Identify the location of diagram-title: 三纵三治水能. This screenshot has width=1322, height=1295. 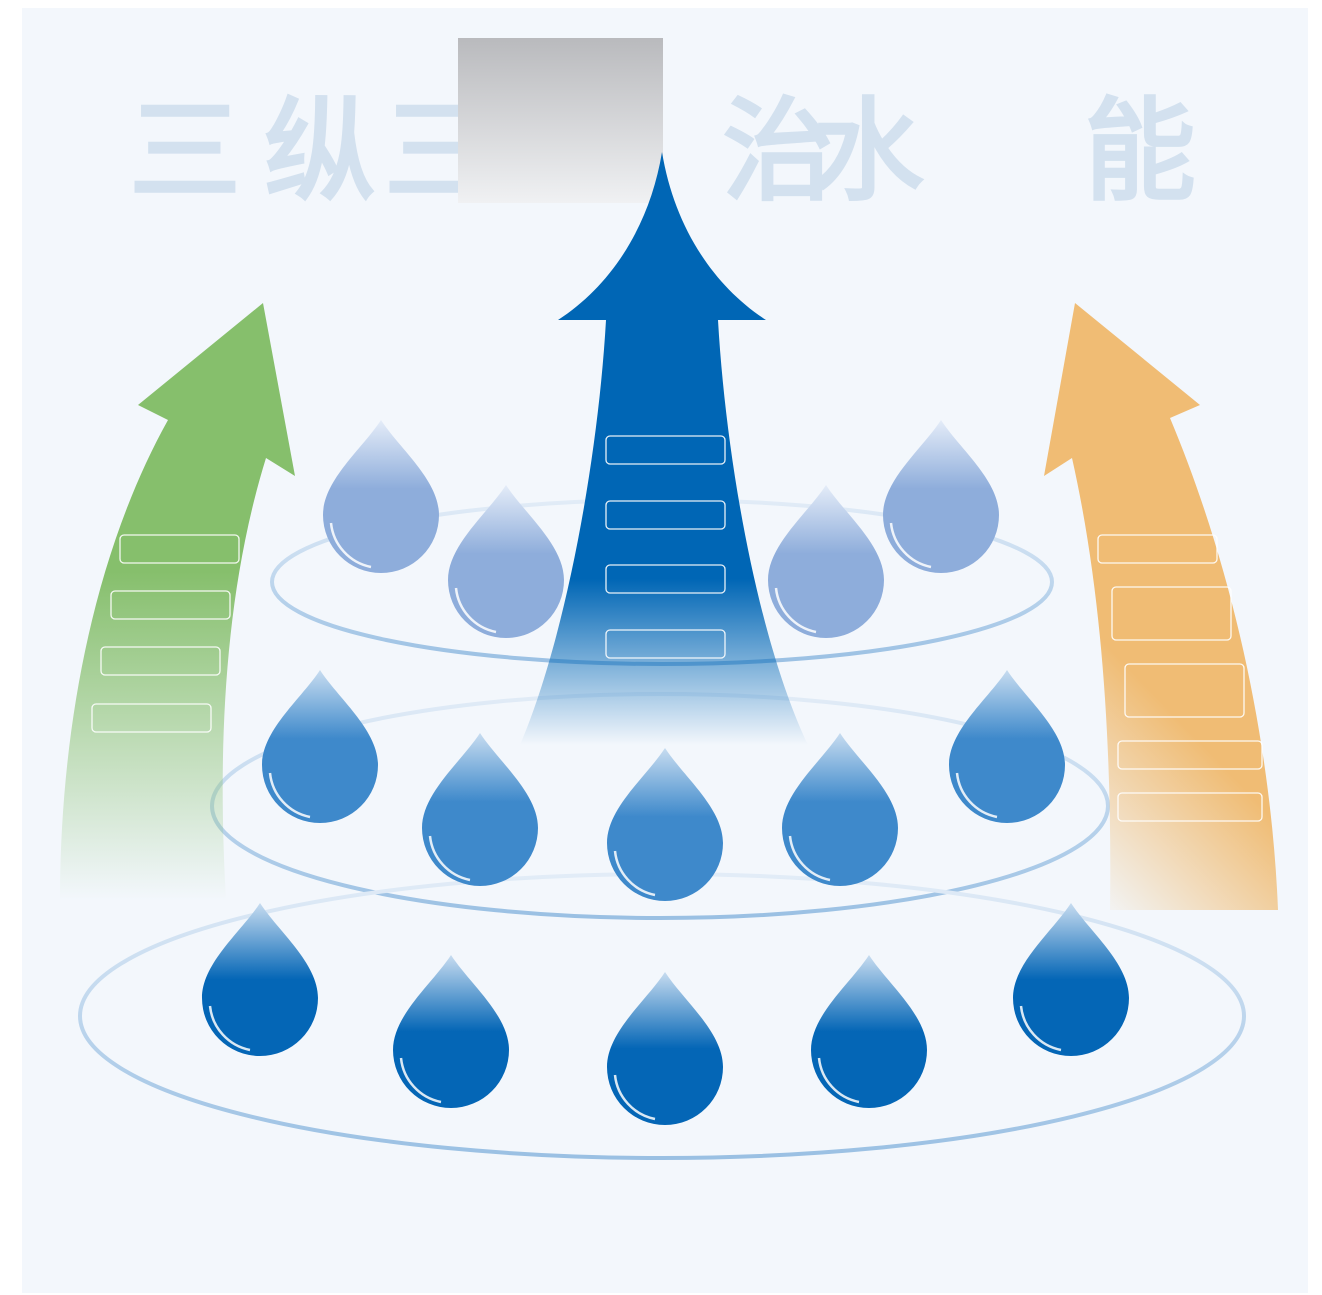
(662, 151).